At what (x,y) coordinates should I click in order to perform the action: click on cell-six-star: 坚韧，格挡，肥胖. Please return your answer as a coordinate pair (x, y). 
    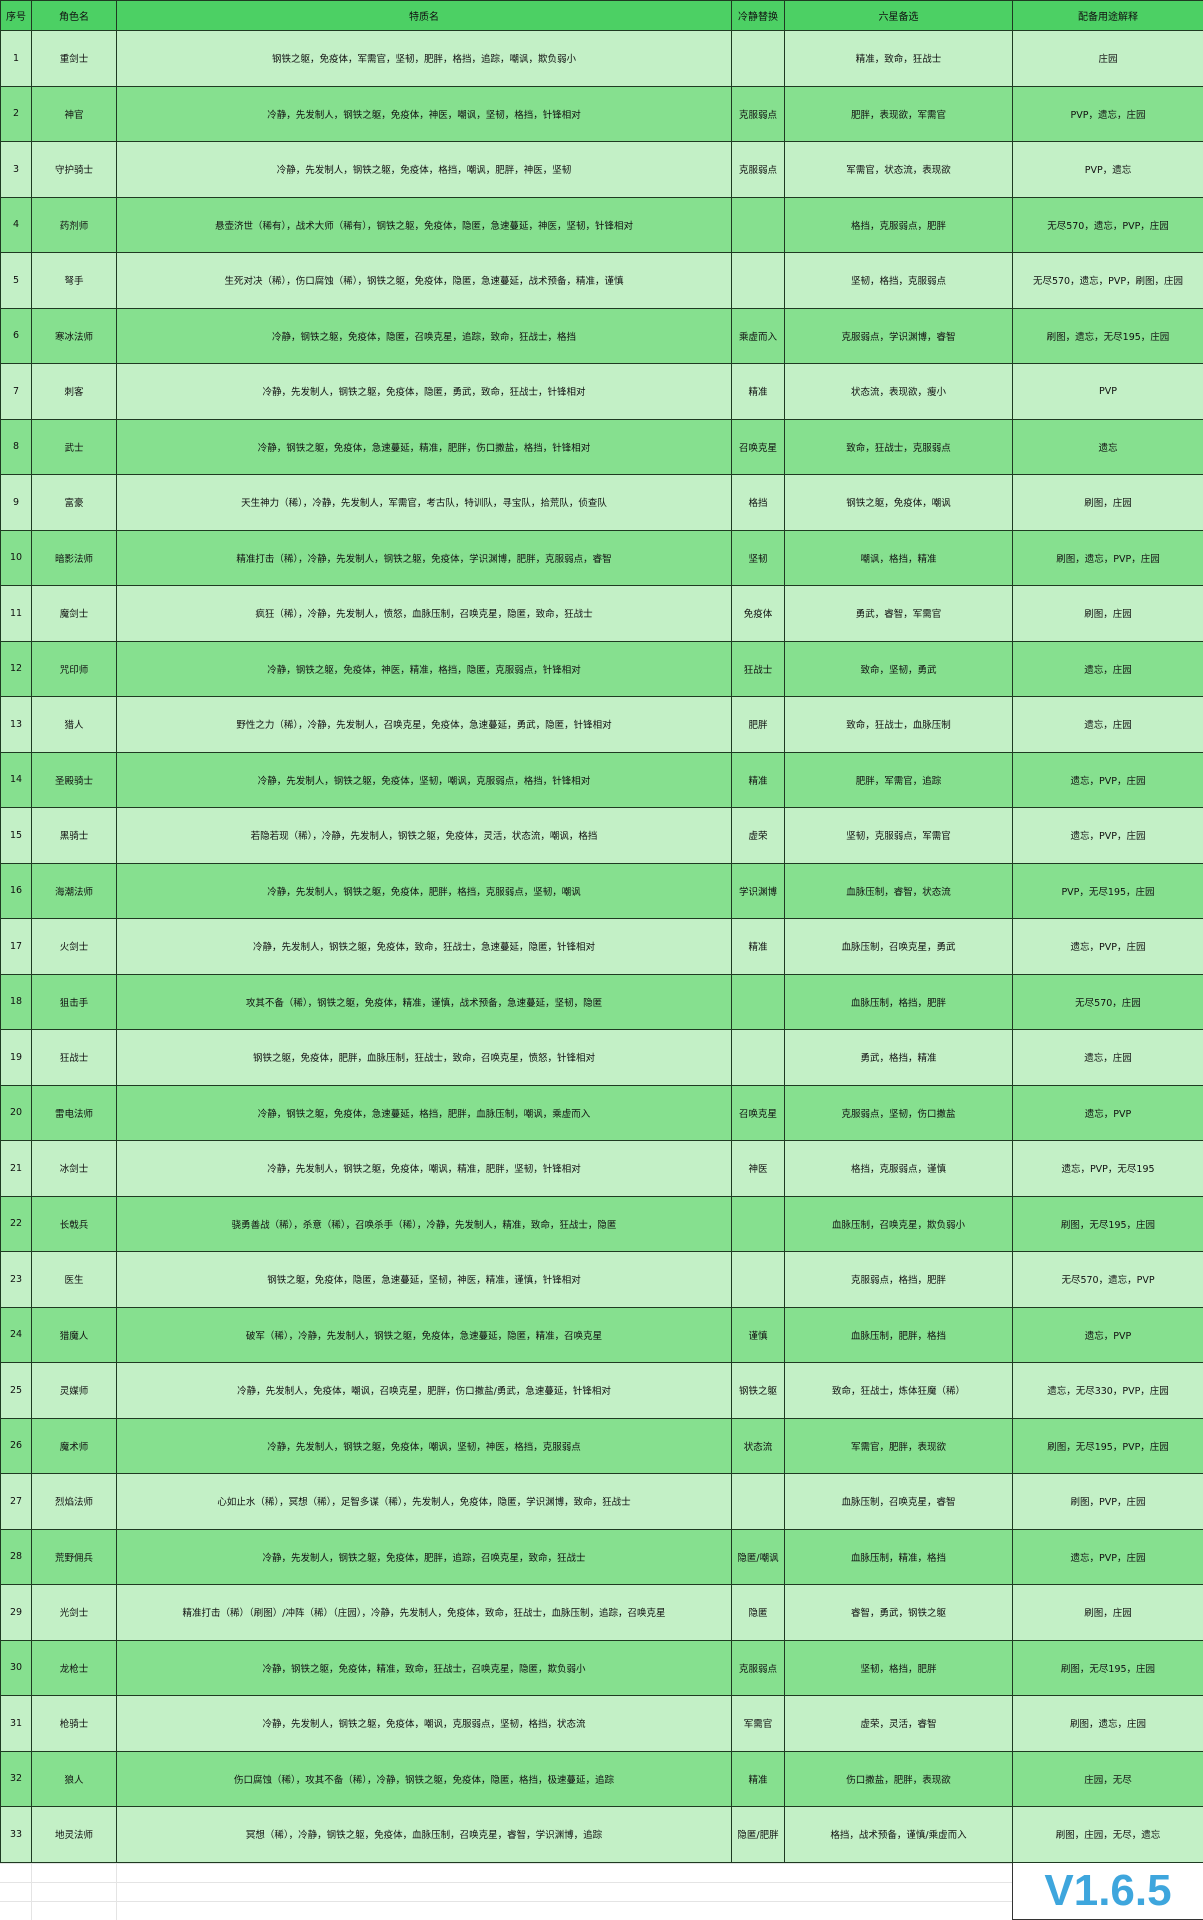
    Looking at the image, I should click on (898, 1667).